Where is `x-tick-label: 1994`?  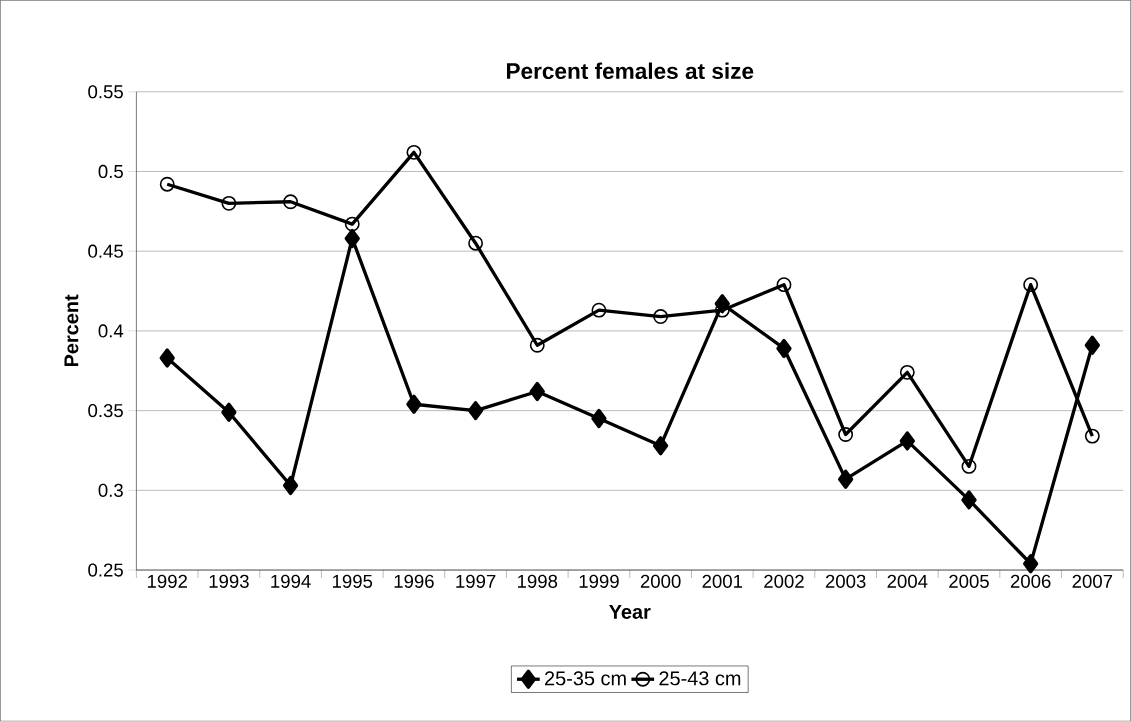 x-tick-label: 1994 is located at coordinates (291, 581).